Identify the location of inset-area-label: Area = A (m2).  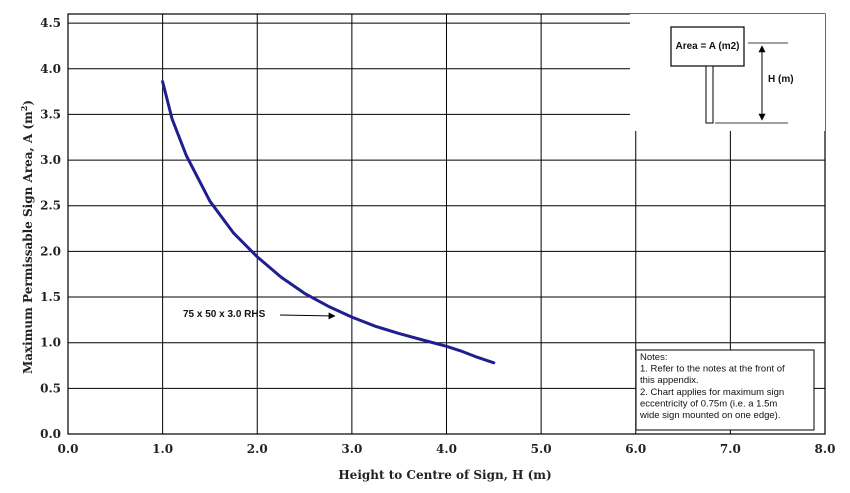
(707, 46).